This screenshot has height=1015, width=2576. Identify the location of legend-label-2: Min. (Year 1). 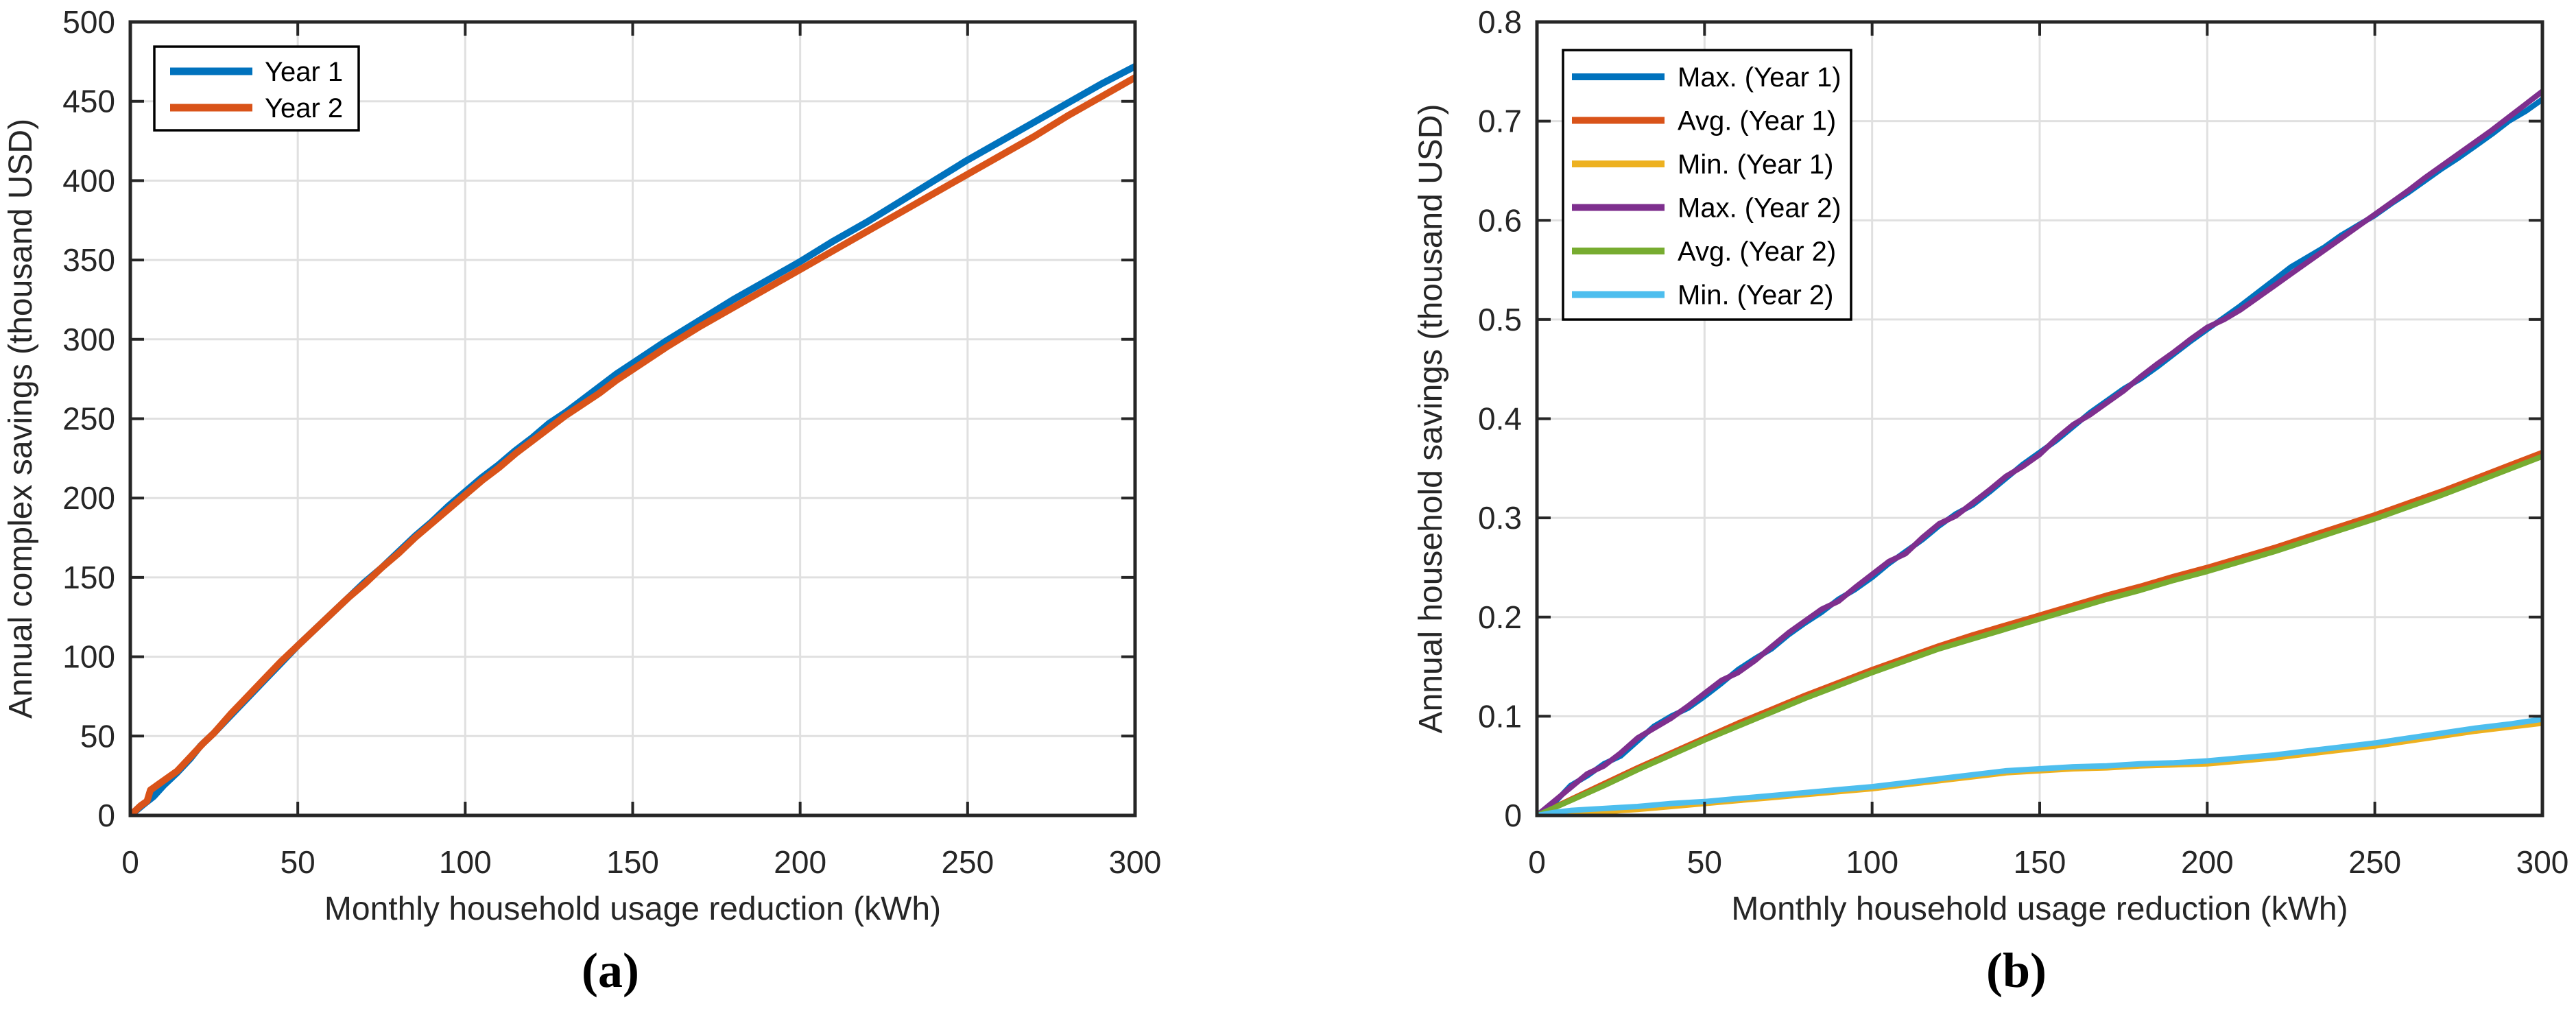
(1756, 165).